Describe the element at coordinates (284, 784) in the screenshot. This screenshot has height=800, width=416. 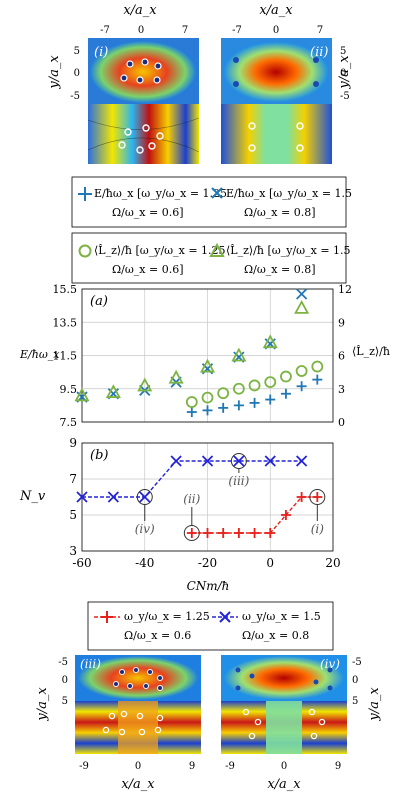
I see `bottom-xlabel-right: x/a_x` at that location.